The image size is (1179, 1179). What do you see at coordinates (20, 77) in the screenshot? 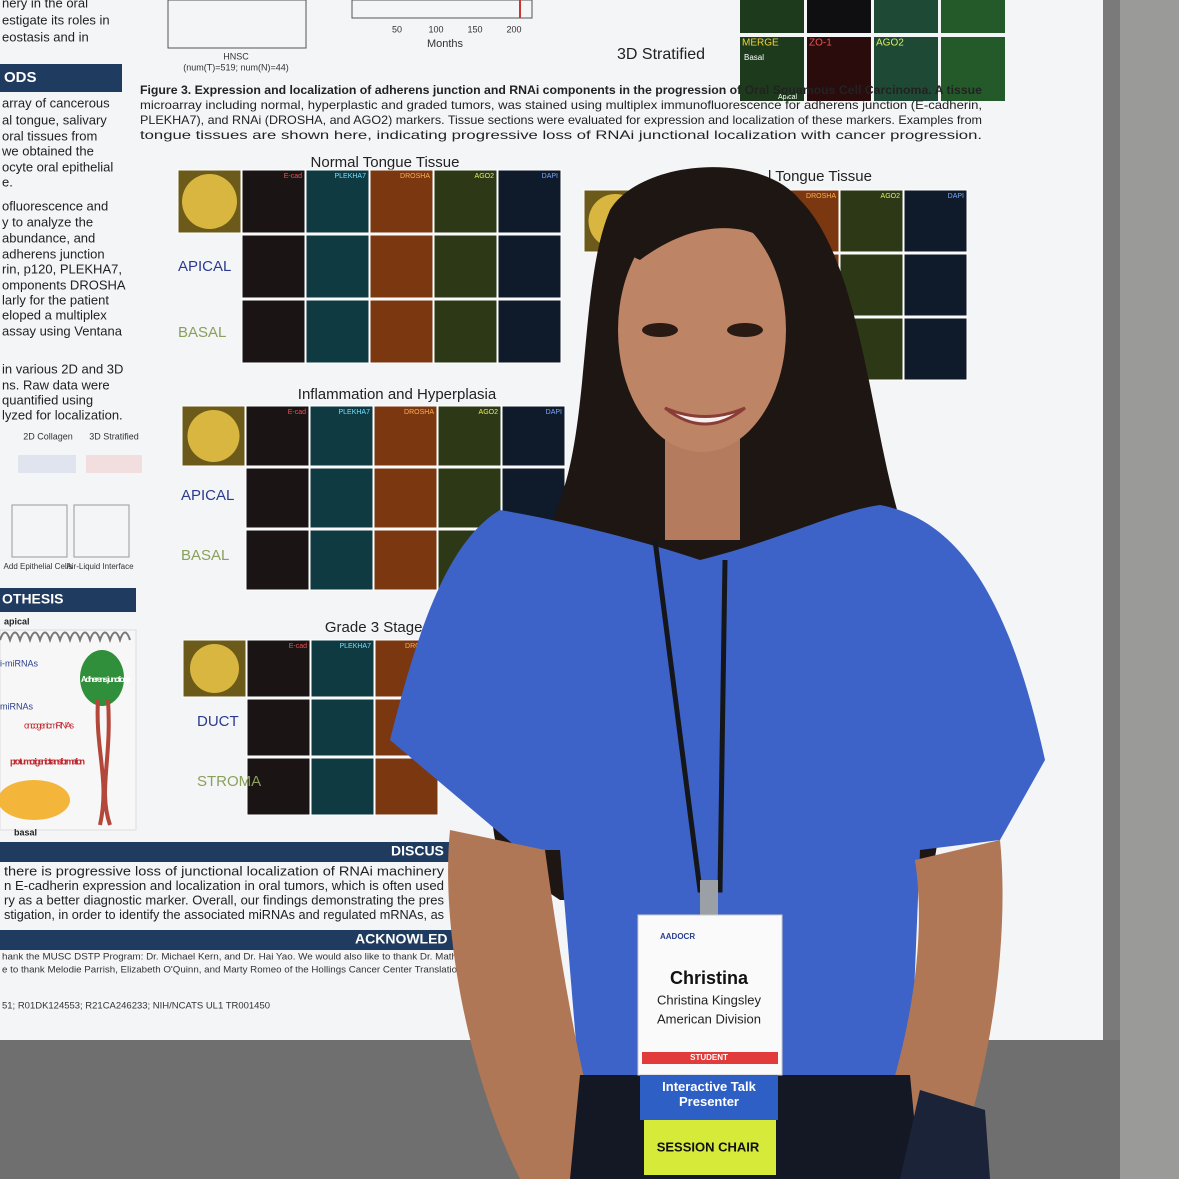
I see `heading: ODS` at bounding box center [20, 77].